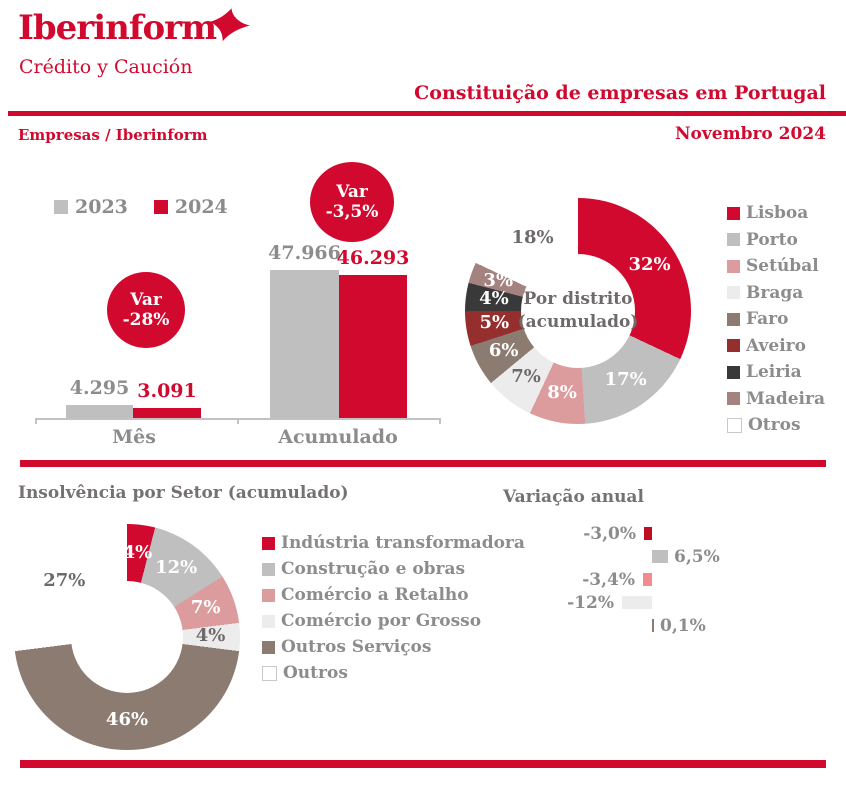 Image resolution: width=846 pixels, height=789 pixels. I want to click on donut-center, so click(127, 637).